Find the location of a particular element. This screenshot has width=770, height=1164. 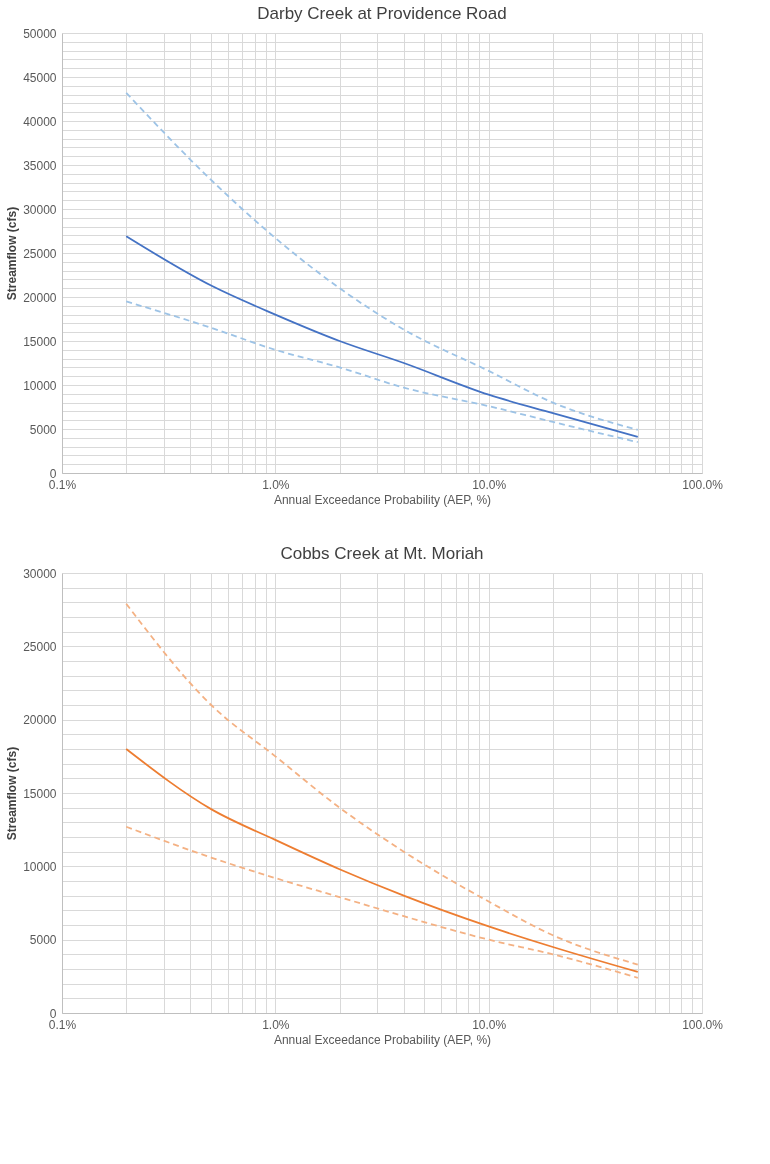

y-tick-label: 35000 is located at coordinates (40, 165).